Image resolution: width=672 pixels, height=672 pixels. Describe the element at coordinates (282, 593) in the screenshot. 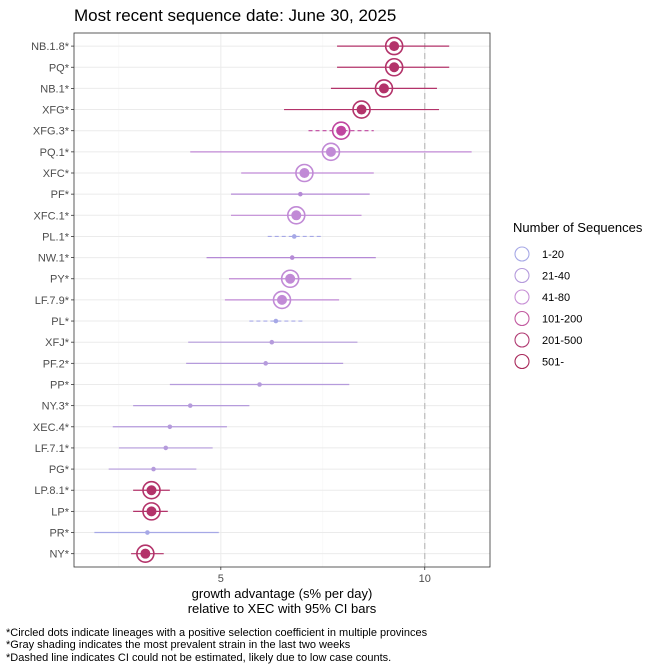

I see `x-axis-title-line1: growth advantage (s% per day)` at that location.